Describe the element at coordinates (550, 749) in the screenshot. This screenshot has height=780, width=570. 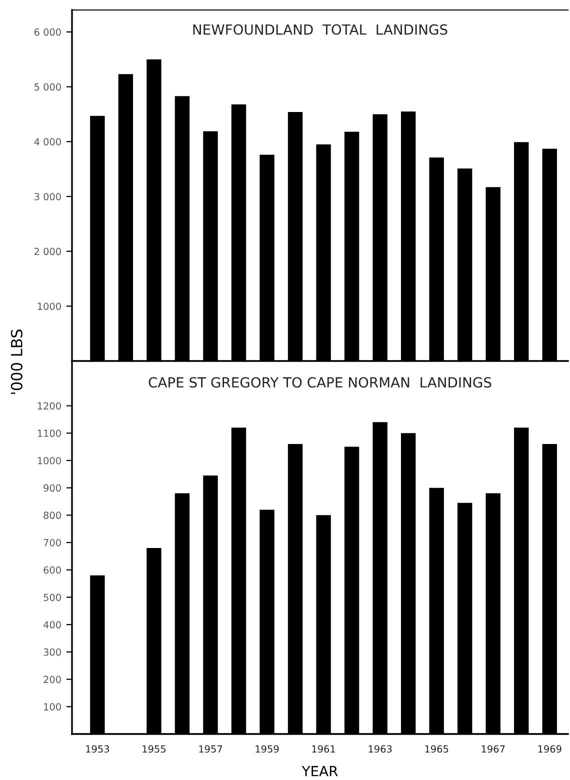
I see `x-tick-label: 1969` at that location.